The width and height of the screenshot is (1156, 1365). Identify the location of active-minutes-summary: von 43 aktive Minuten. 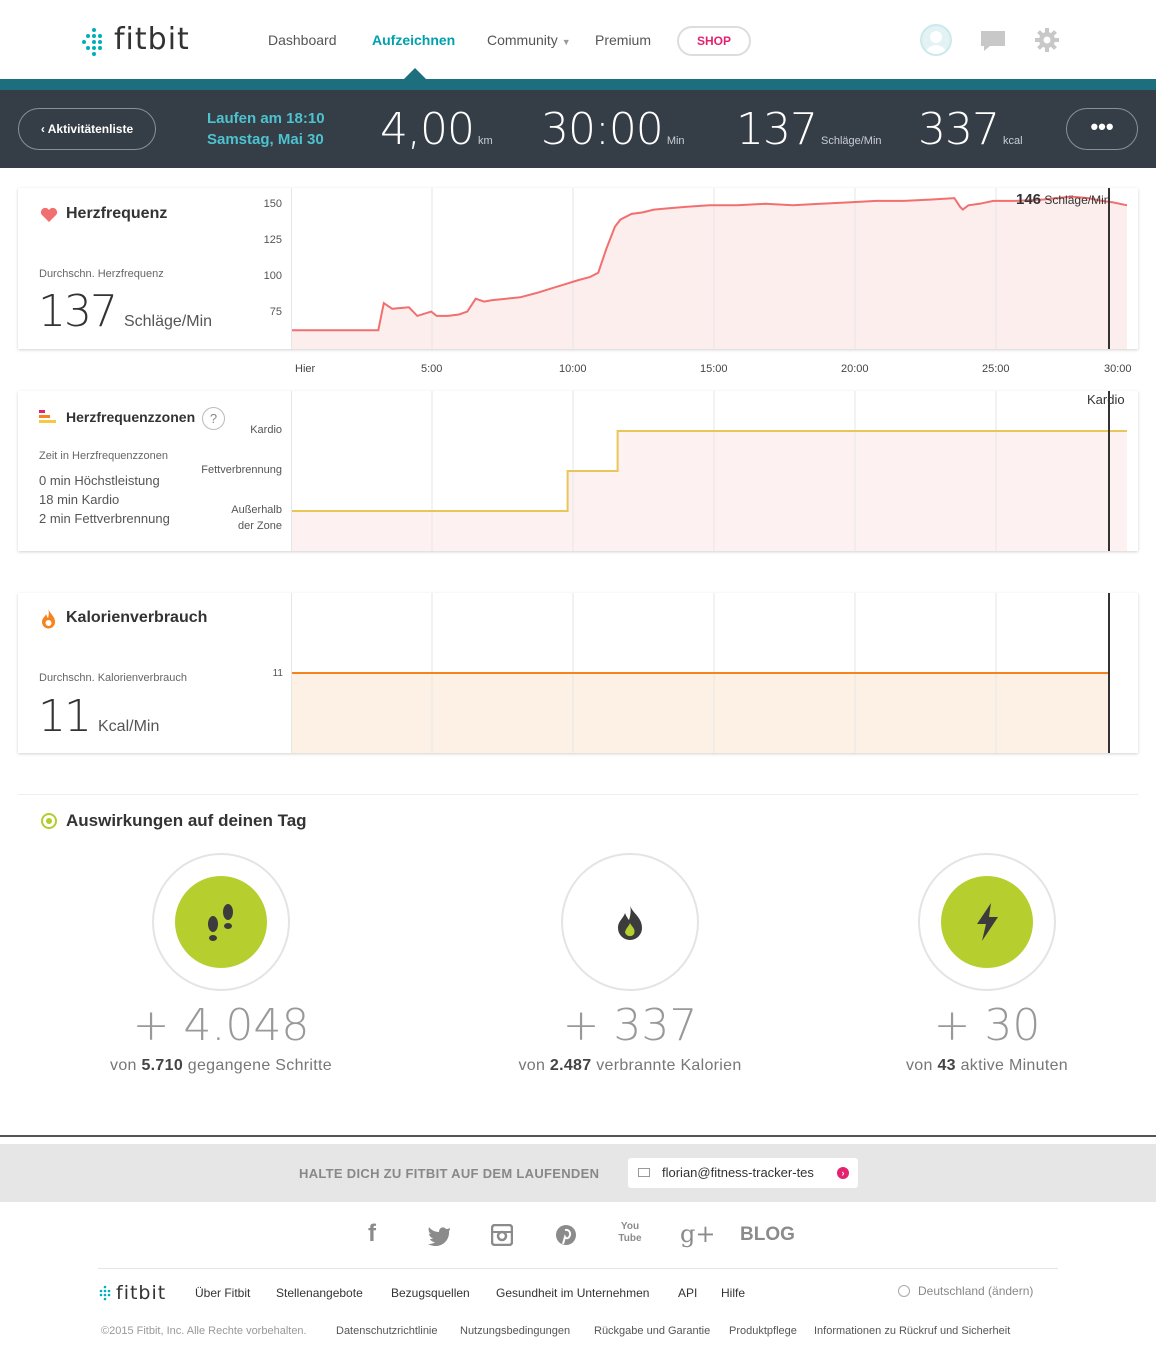
(981, 1066).